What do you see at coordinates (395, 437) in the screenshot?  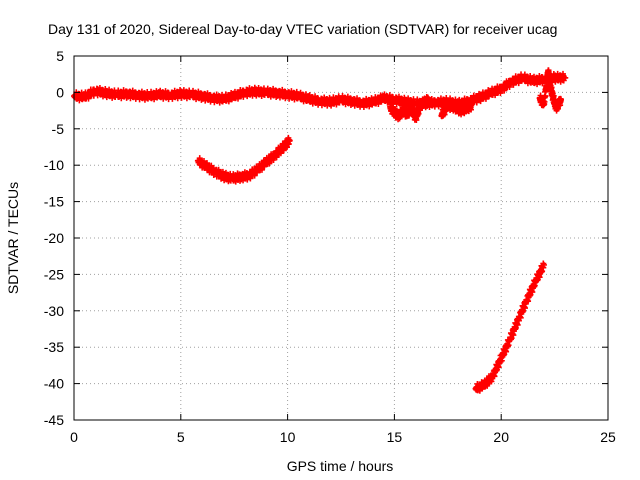 I see `x-tick-label: 15` at bounding box center [395, 437].